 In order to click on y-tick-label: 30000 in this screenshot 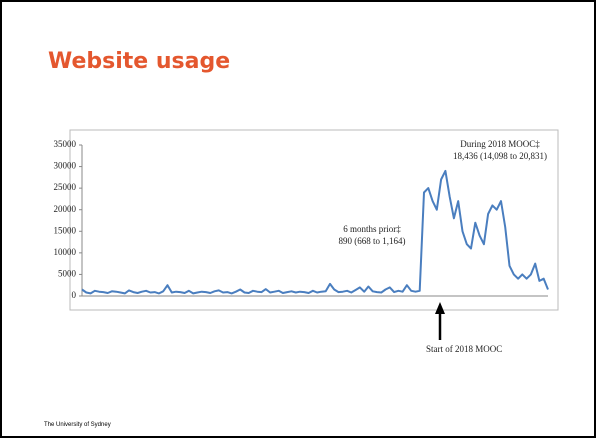, I will do `click(65, 166)`.